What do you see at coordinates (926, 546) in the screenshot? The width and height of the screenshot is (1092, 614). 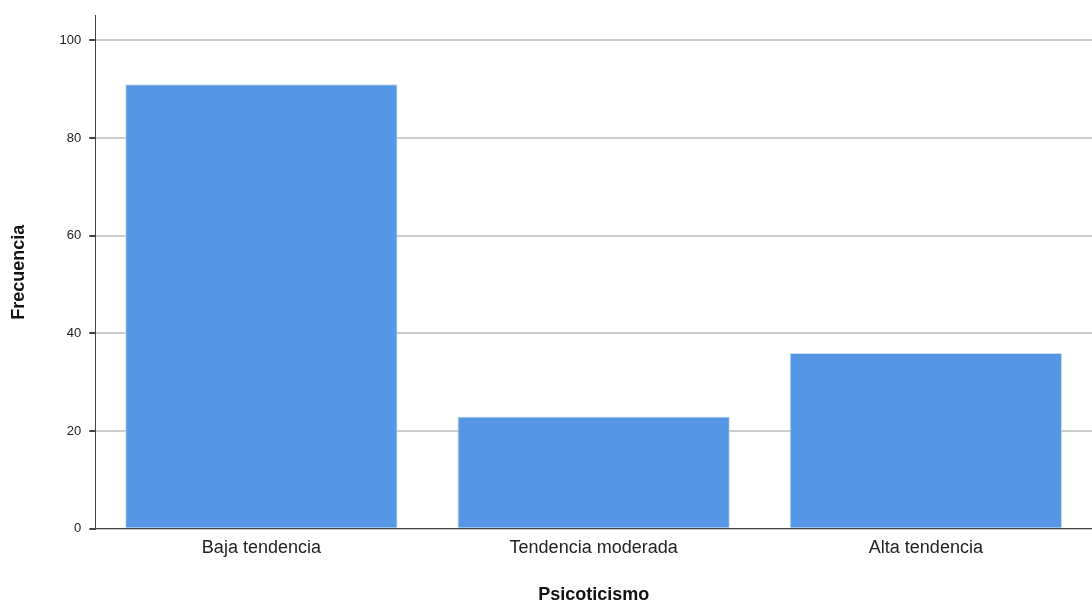 I see `x-tick-label: Alta tendencia` at bounding box center [926, 546].